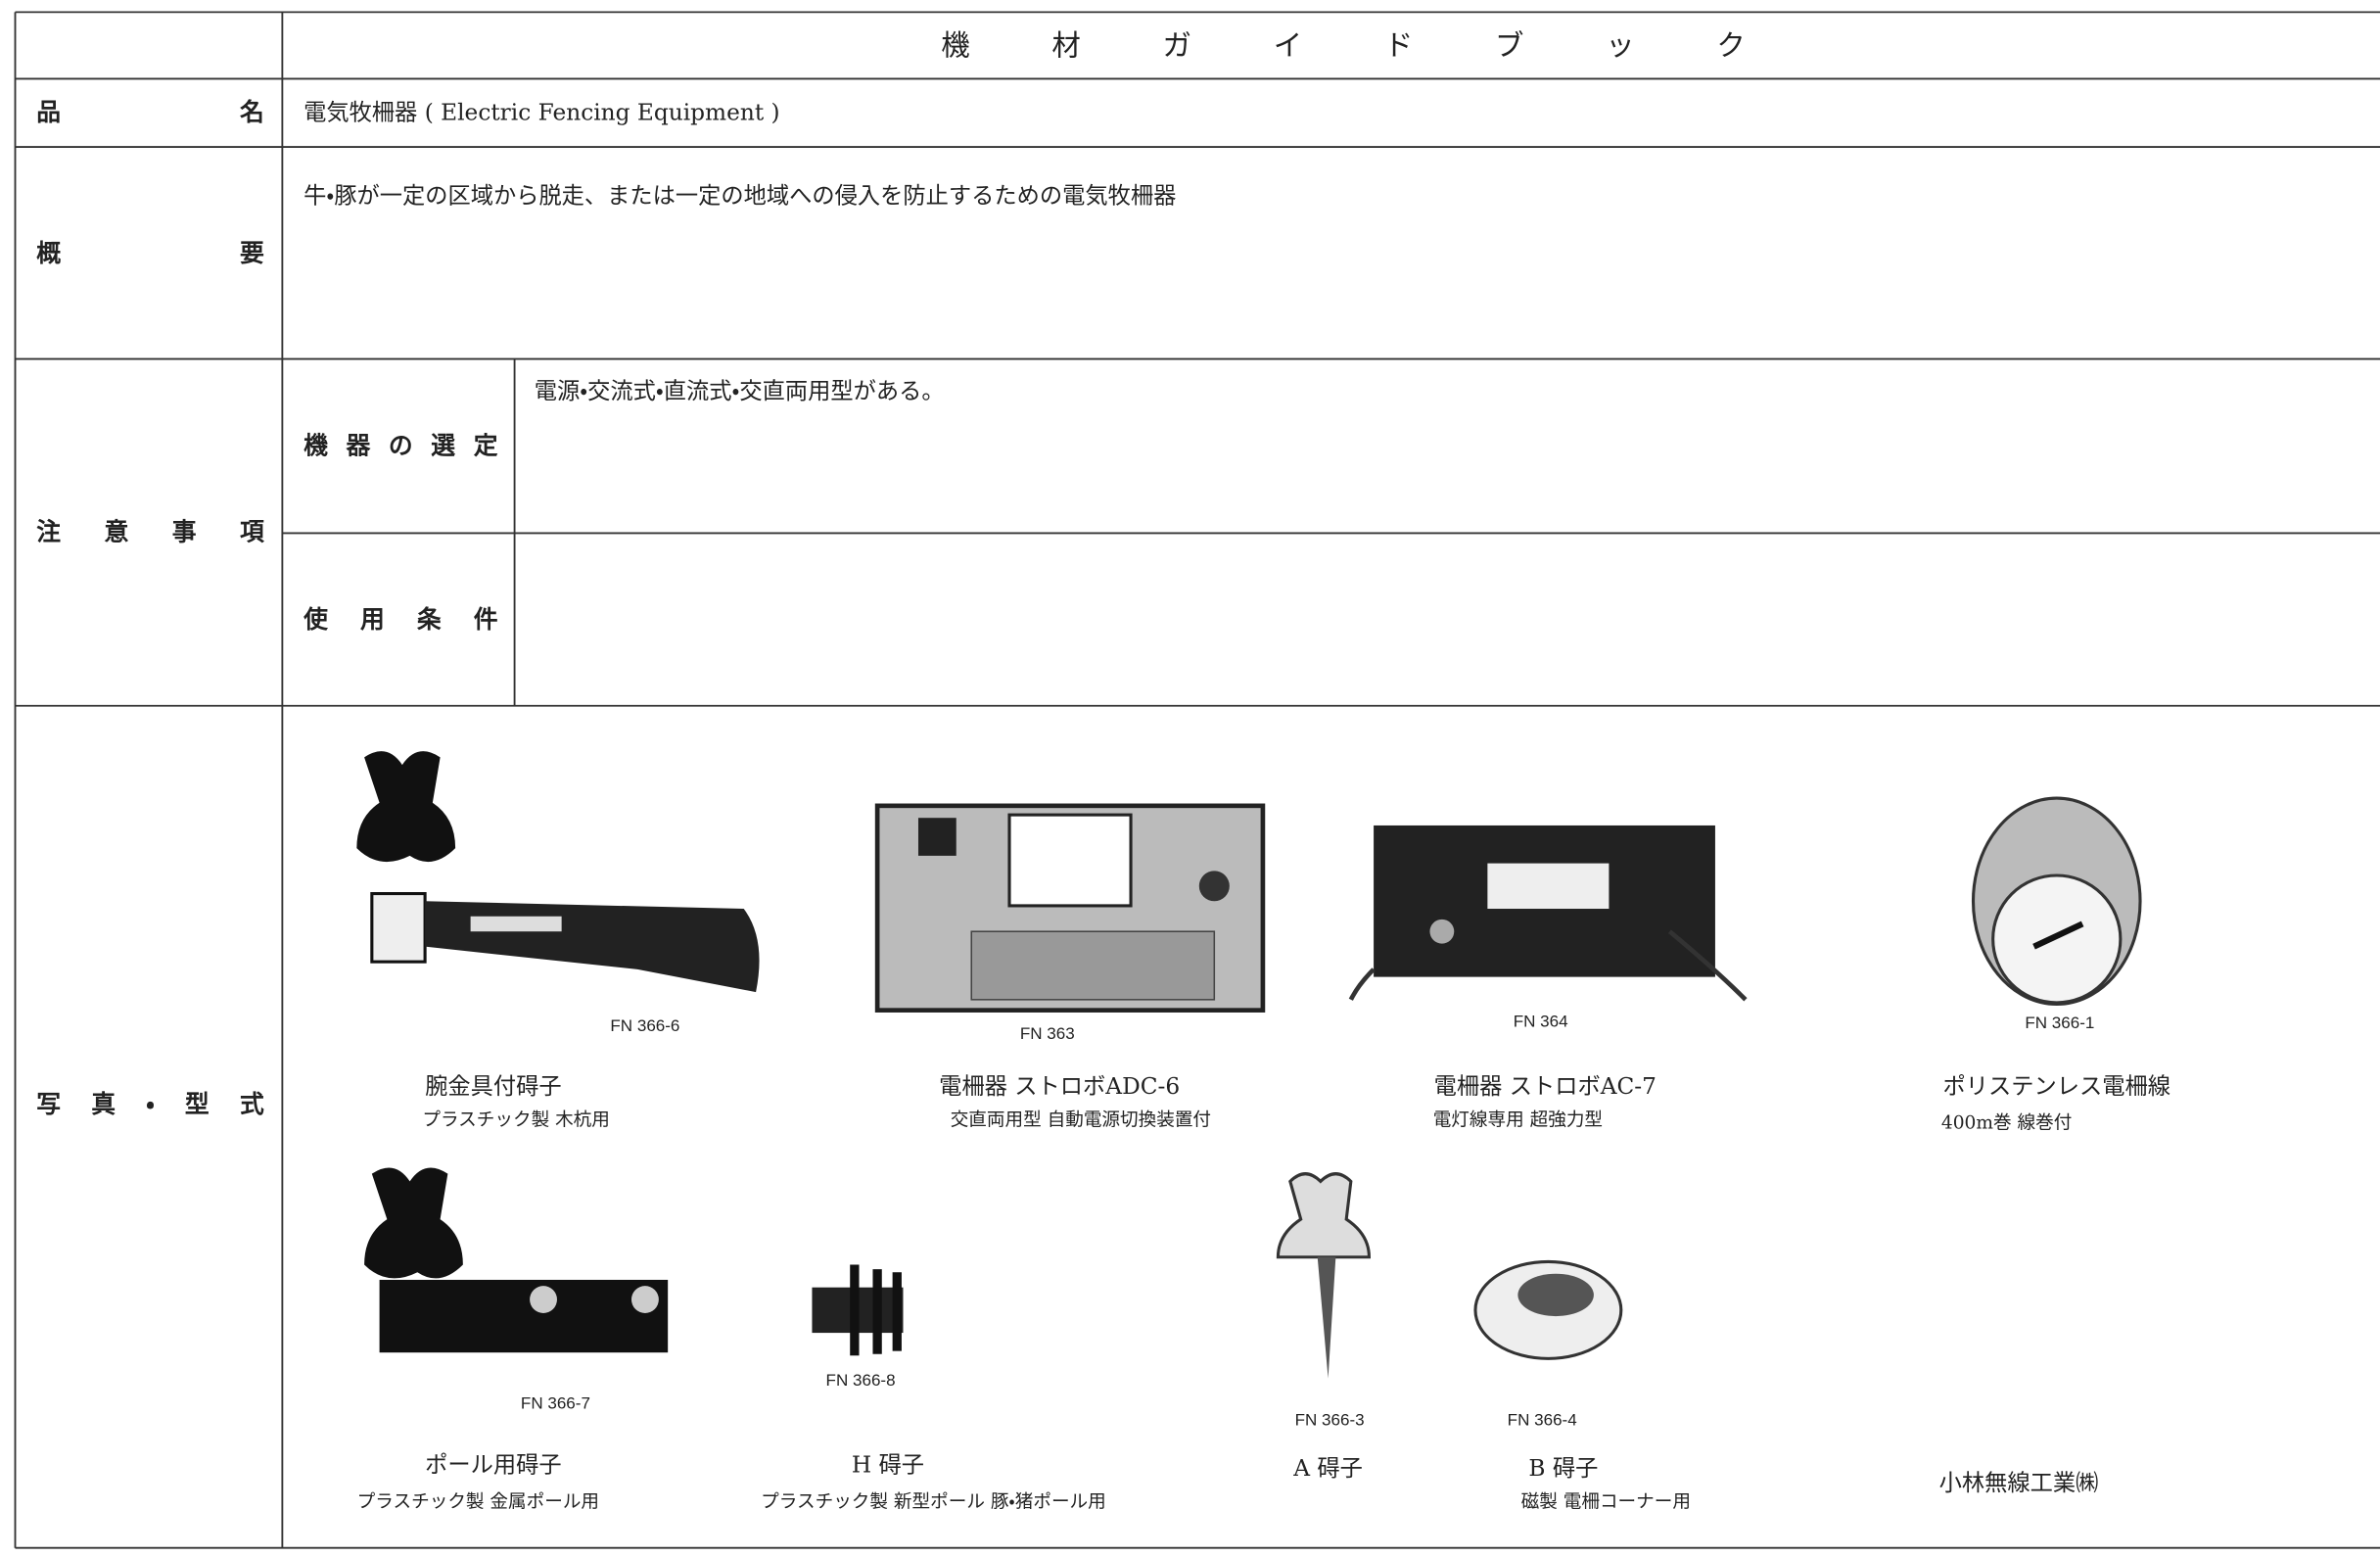 The height and width of the screenshot is (1557, 2380). I want to click on sub-label: 機器の選定, so click(400, 445).